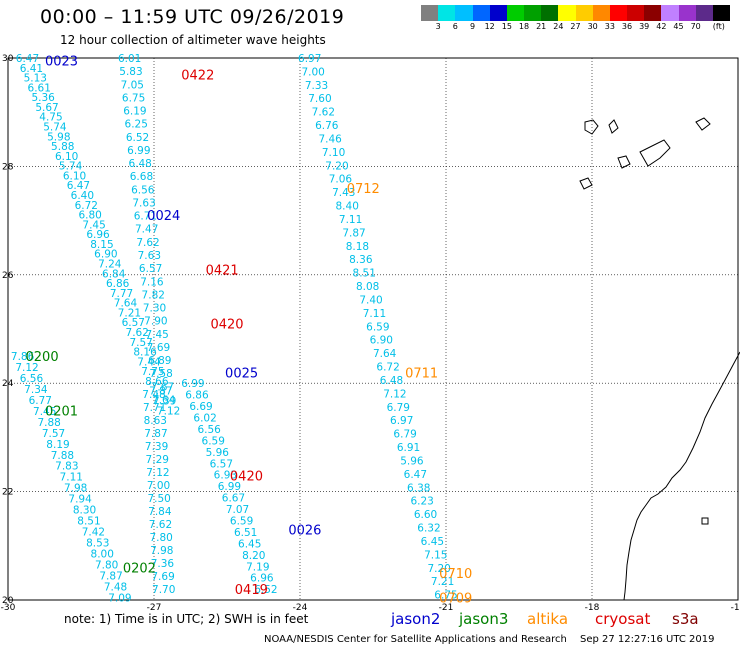 Image resolution: width=740 pixels, height=650 pixels. Describe the element at coordinates (8, 167) in the screenshot. I see `lat-tick-label: 28` at that location.